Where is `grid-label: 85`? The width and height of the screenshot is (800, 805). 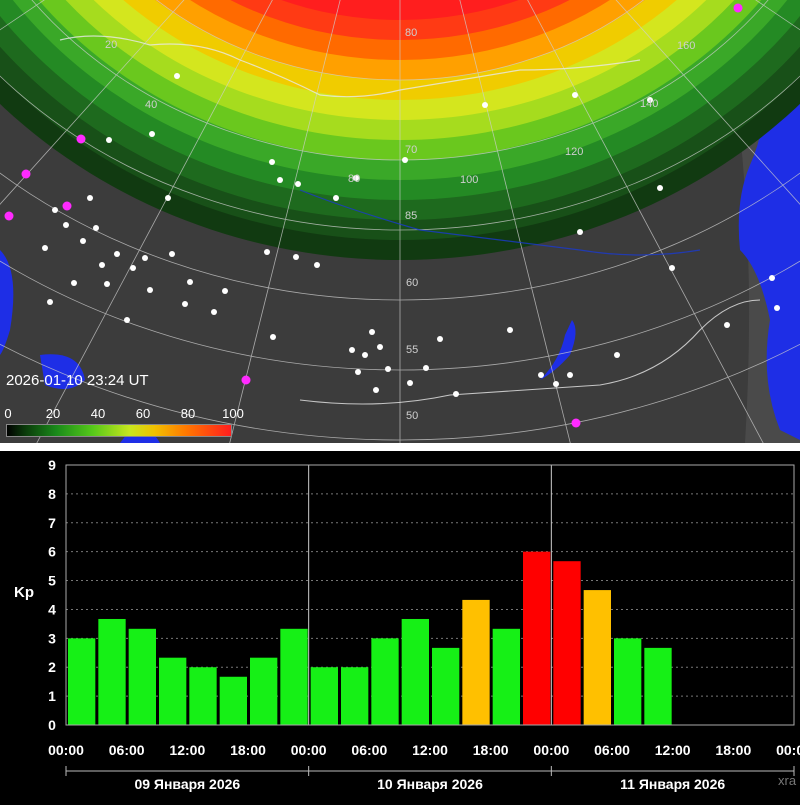
grid-label: 85 is located at coordinates (411, 216).